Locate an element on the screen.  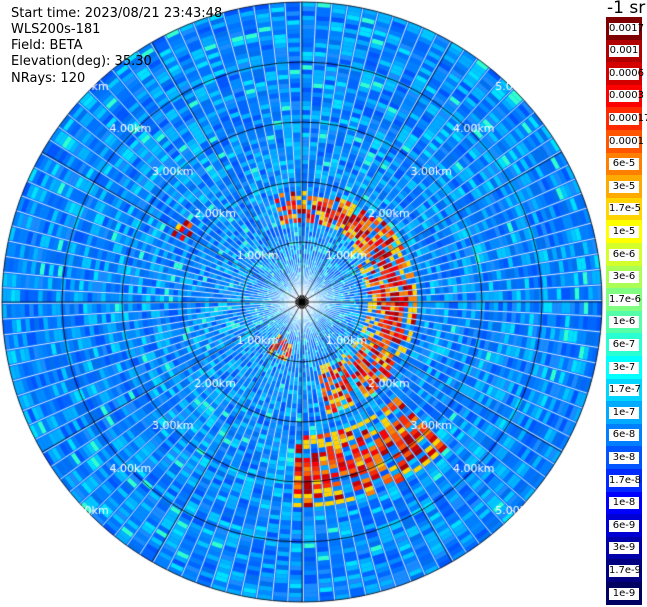
colorbar-level-label: 1.7e-8 is located at coordinates (625, 480).